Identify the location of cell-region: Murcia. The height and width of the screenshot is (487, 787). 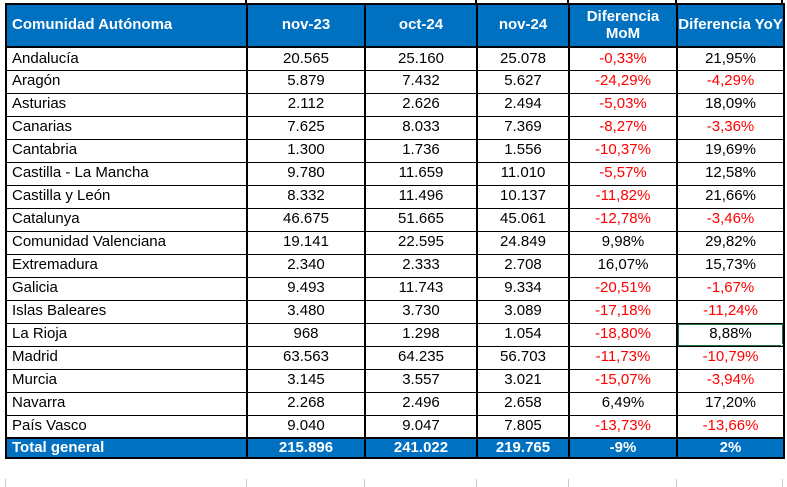
(126, 380).